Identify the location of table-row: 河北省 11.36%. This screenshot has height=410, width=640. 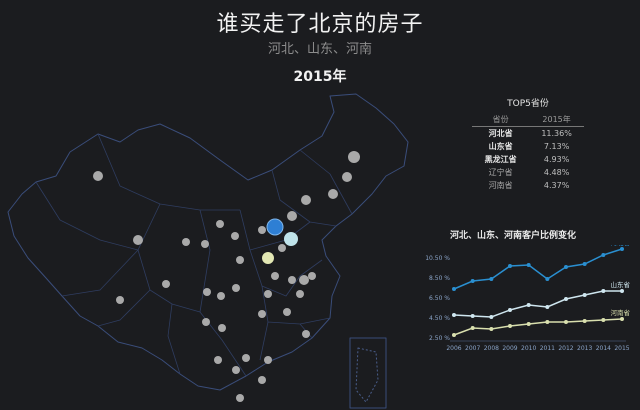
(528, 134).